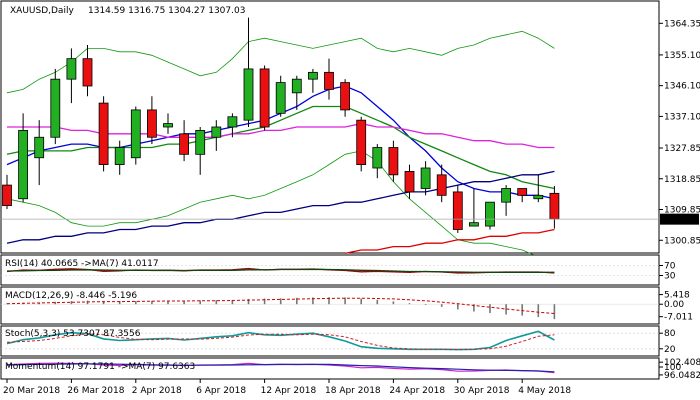 The height and width of the screenshot is (400, 700). I want to click on rsi-pane: RSI(14) 40.0665 ->MA(7) 41.0117, so click(330, 270).